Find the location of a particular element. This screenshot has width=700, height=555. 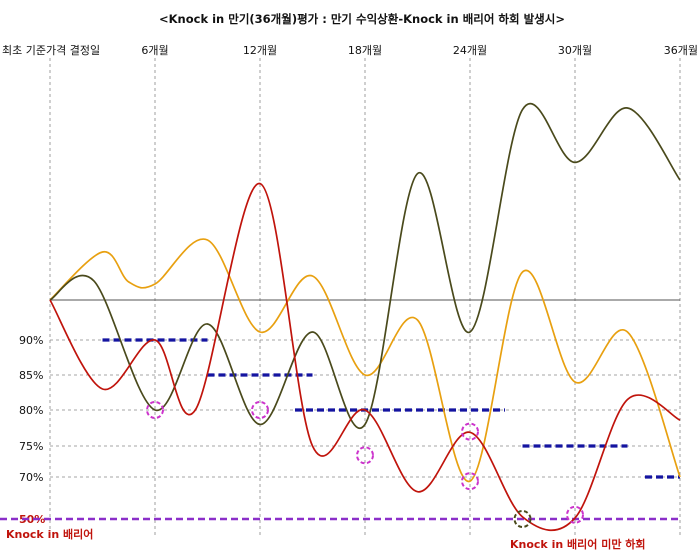

x-tick-label-1: 6개월 is located at coordinates (154, 50).